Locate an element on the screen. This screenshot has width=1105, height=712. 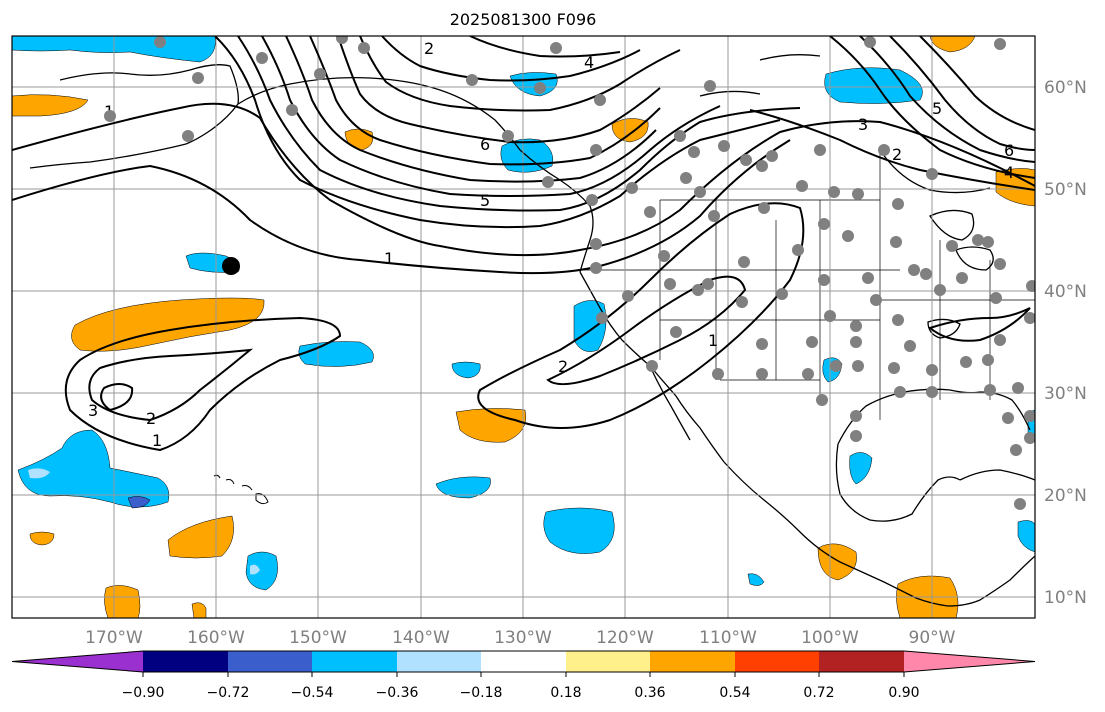
colorbar-segment-extend-high is located at coordinates (969, 661).